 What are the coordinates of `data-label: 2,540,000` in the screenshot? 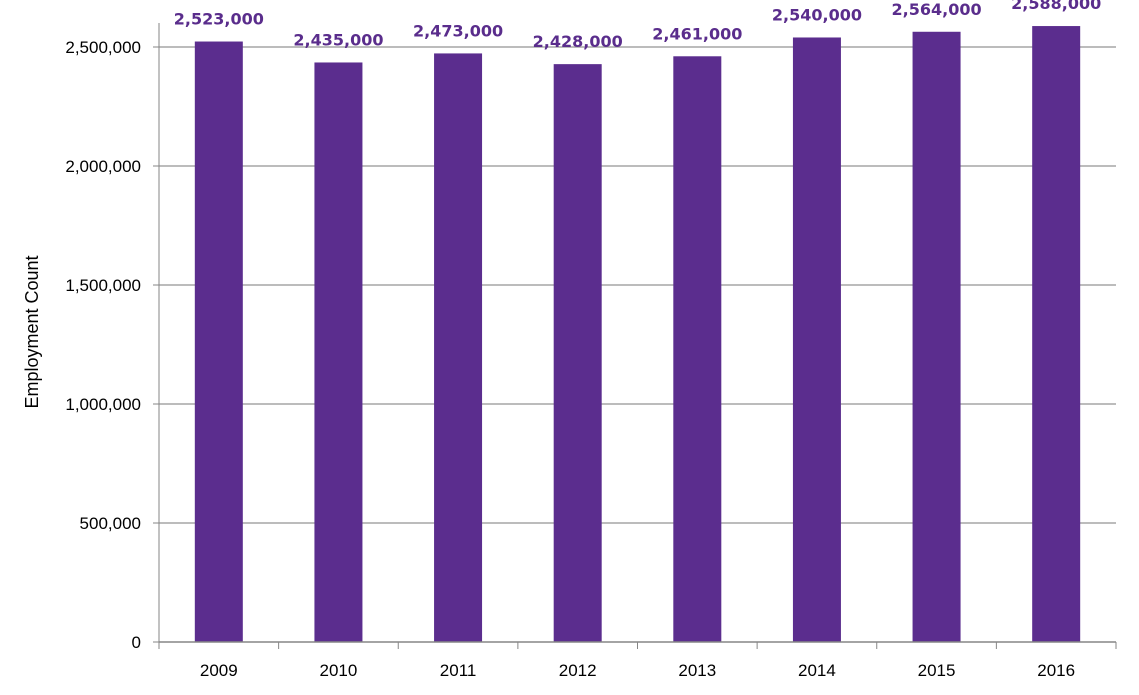 It's located at (817, 14).